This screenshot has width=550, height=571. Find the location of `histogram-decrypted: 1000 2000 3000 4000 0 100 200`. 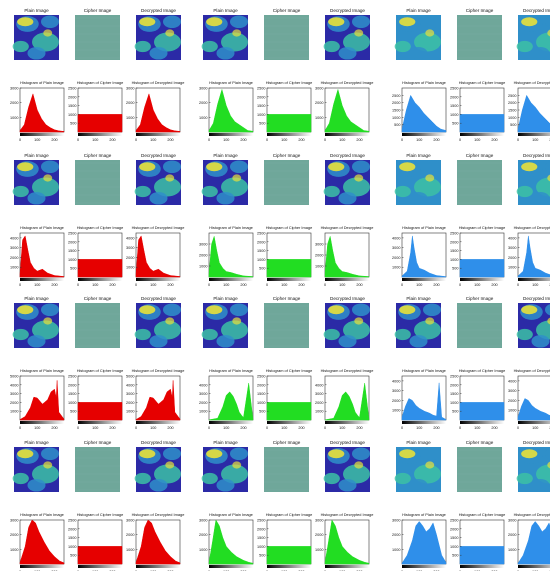

histogram-decrypted: 1000 2000 3000 4000 0 100 200 is located at coordinates (153, 259).